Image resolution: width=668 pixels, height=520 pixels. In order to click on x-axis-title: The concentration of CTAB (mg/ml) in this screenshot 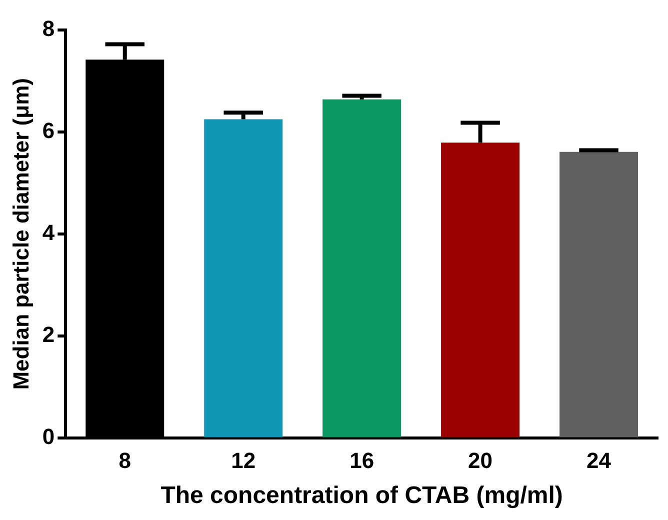, I will do `click(361, 496)`.